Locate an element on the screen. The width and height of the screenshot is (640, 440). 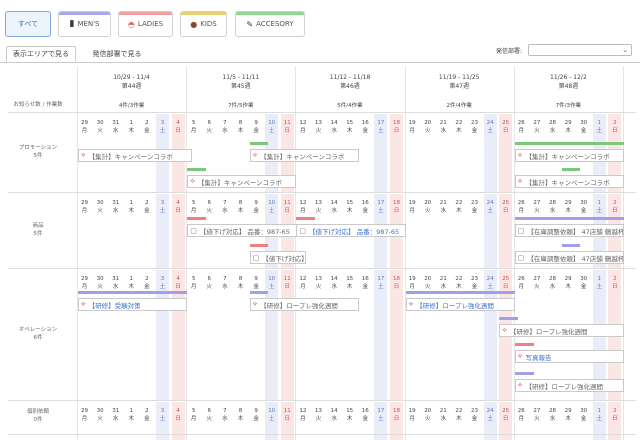
task-card: ⟡ 【研修】受験対策 is located at coordinates (133, 304).